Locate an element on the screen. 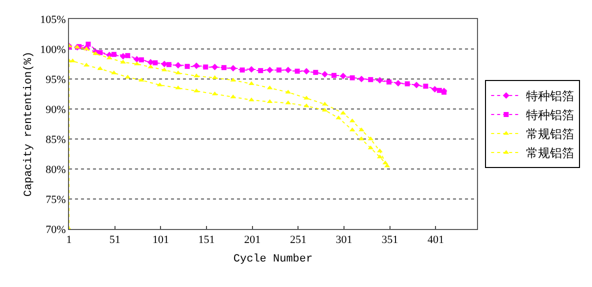 The width and height of the screenshot is (592, 287). y-tick-label: 95% is located at coordinates (56, 80).